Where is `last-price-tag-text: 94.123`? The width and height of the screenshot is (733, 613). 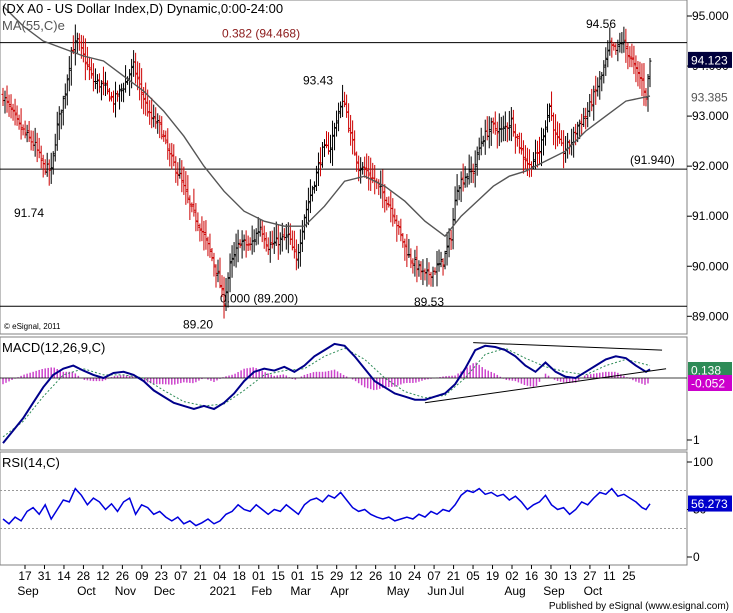
last-price-tag-text: 94.123 is located at coordinates (709, 60).